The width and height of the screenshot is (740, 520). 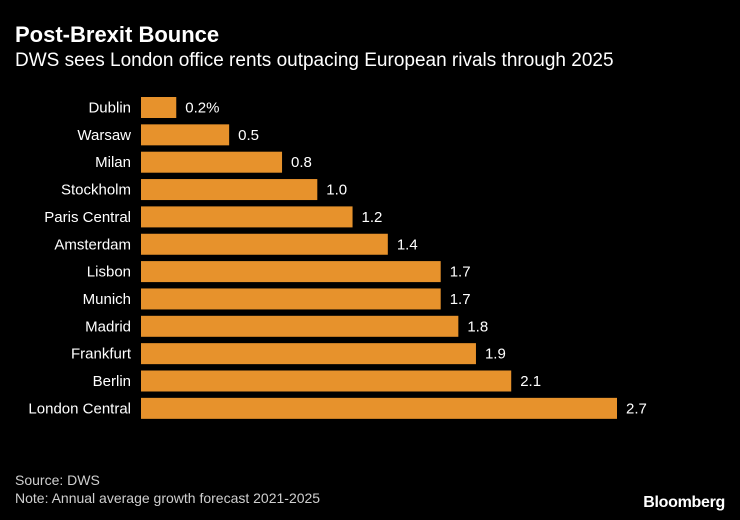 I want to click on bar-warsaw, so click(x=185, y=135).